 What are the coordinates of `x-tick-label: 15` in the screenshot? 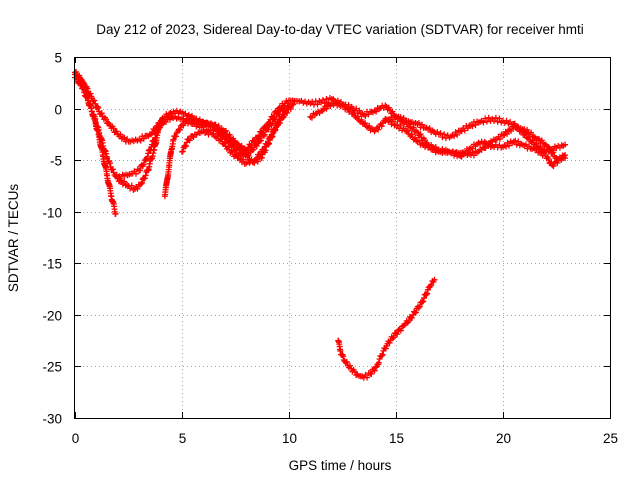 It's located at (396, 438).